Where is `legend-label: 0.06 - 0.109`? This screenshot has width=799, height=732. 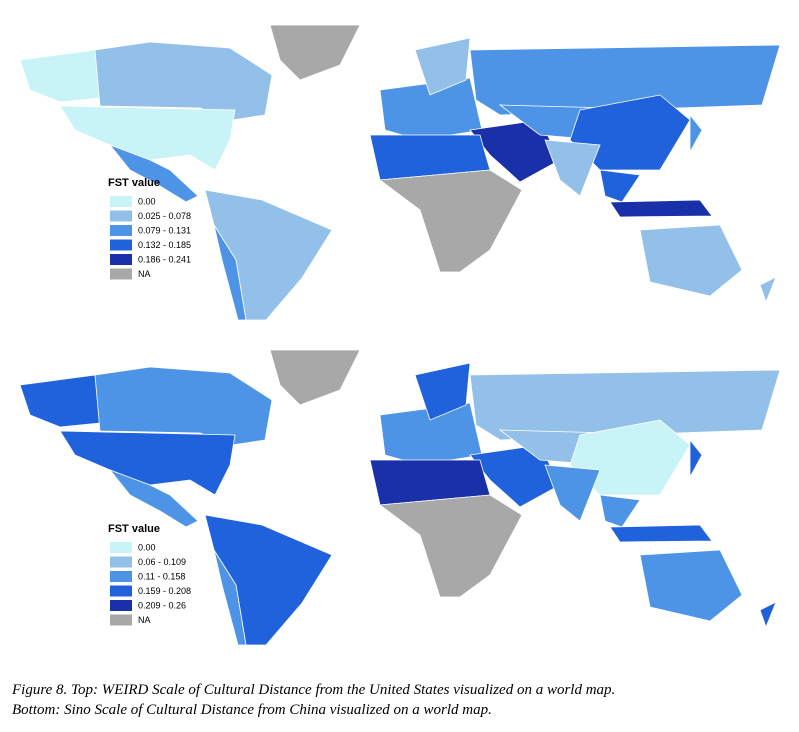 legend-label: 0.06 - 0.109 is located at coordinates (162, 562).